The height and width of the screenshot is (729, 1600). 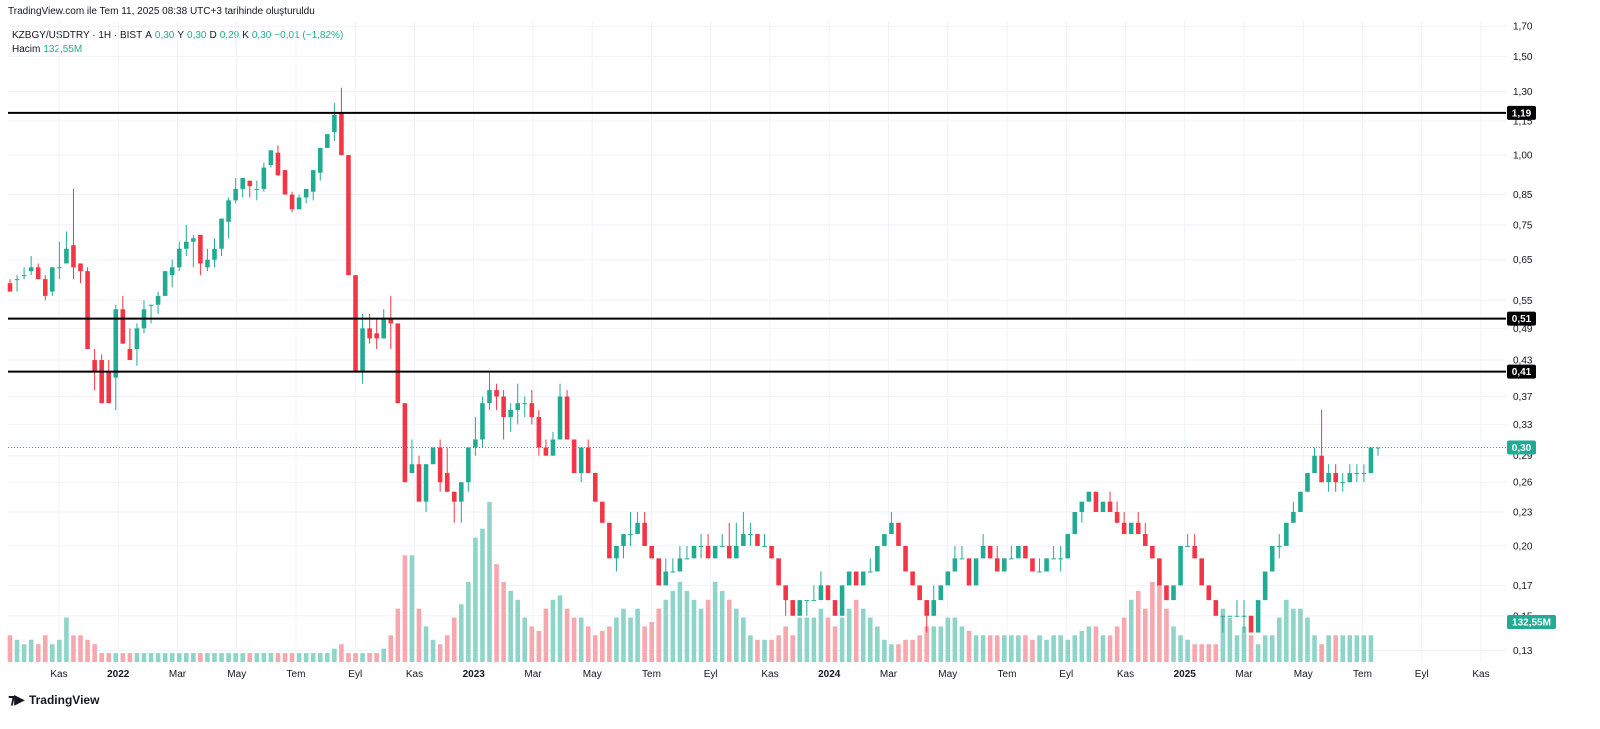 I want to click on level-price-label: 0,51, so click(x=1522, y=319).